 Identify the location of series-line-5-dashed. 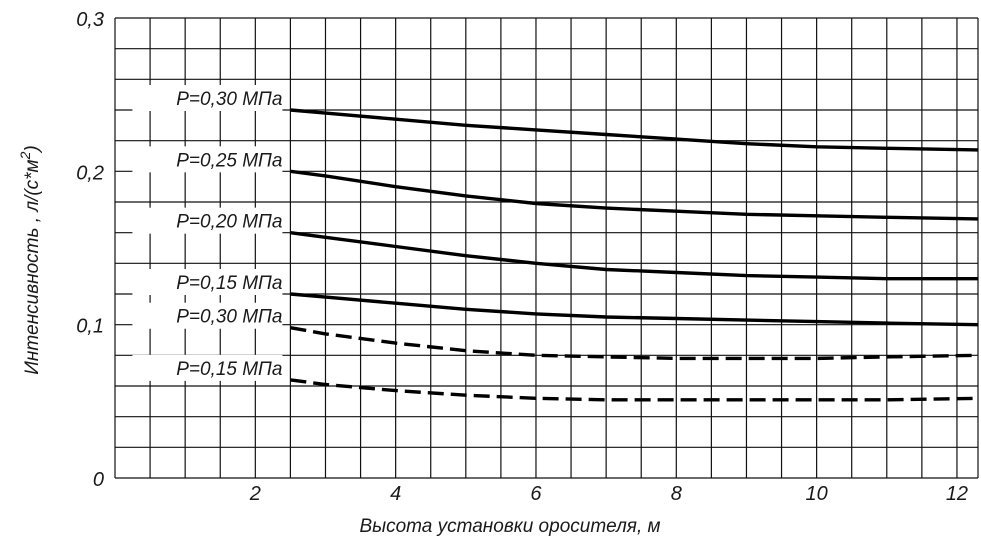
(634, 343).